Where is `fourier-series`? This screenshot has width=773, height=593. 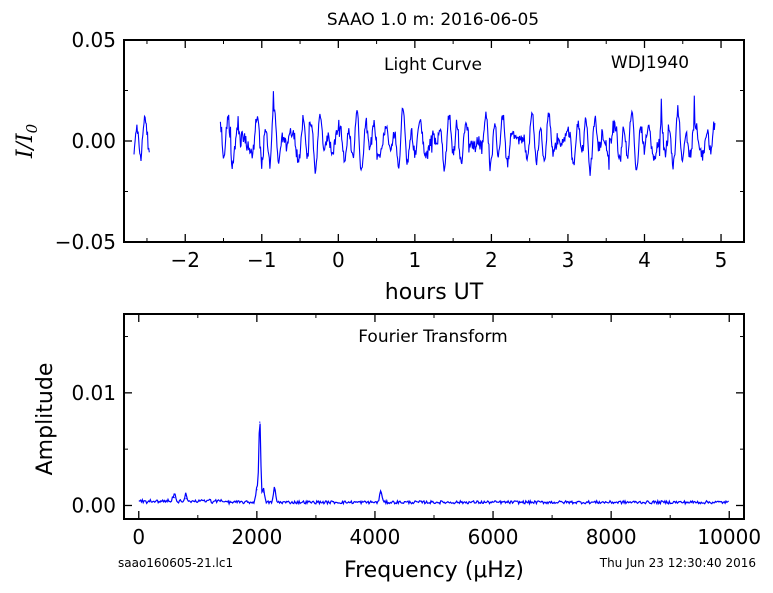
fourier-series is located at coordinates (433, 463).